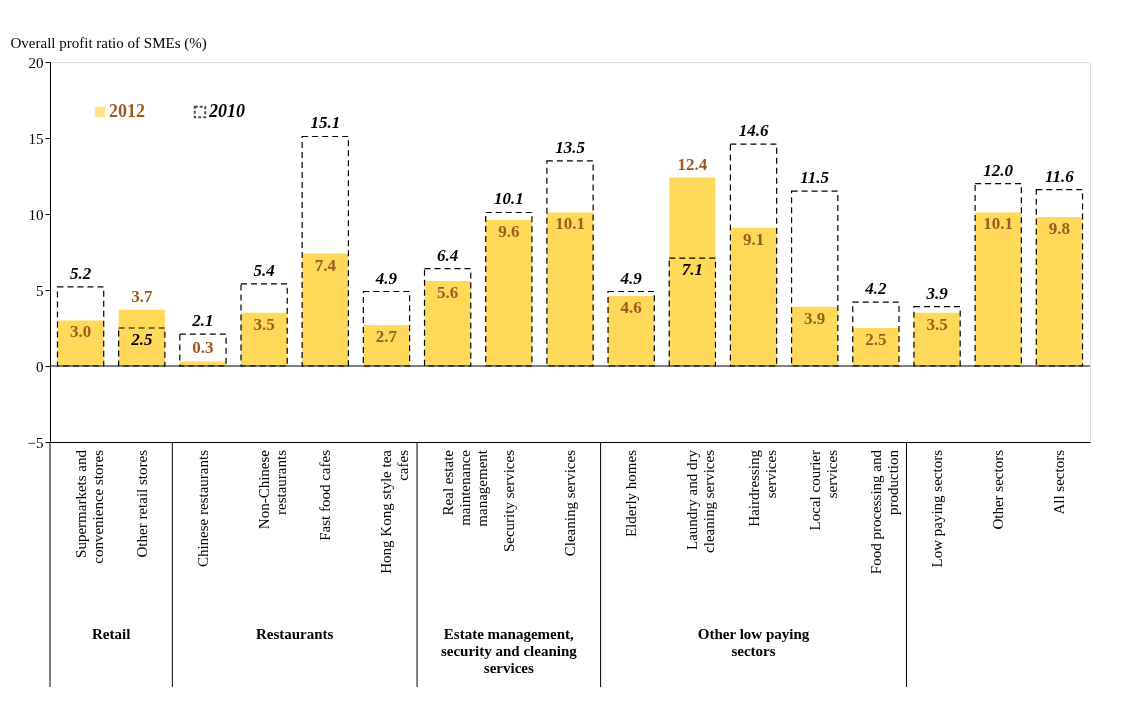 The width and height of the screenshot is (1139, 709). Describe the element at coordinates (141, 503) in the screenshot. I see `x-tick-label: Other retail stores` at that location.